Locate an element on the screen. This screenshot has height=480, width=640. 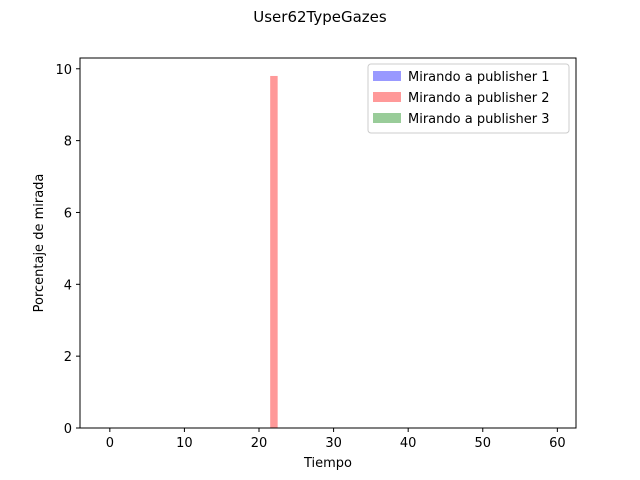
x-tick-label: 20 is located at coordinates (259, 443).